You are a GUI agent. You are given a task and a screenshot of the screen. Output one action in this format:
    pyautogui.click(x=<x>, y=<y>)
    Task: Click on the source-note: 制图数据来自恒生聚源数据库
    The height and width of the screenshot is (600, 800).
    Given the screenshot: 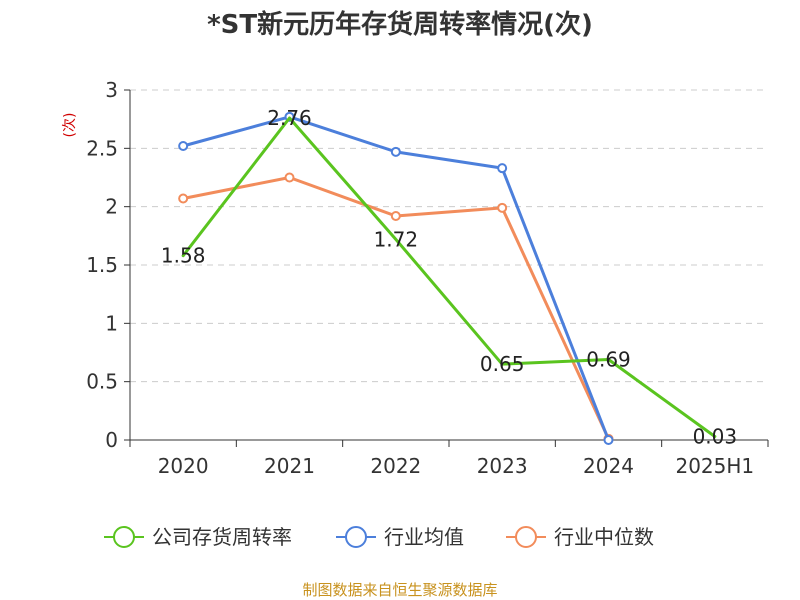 What is the action you would take?
    pyautogui.click(x=399, y=590)
    